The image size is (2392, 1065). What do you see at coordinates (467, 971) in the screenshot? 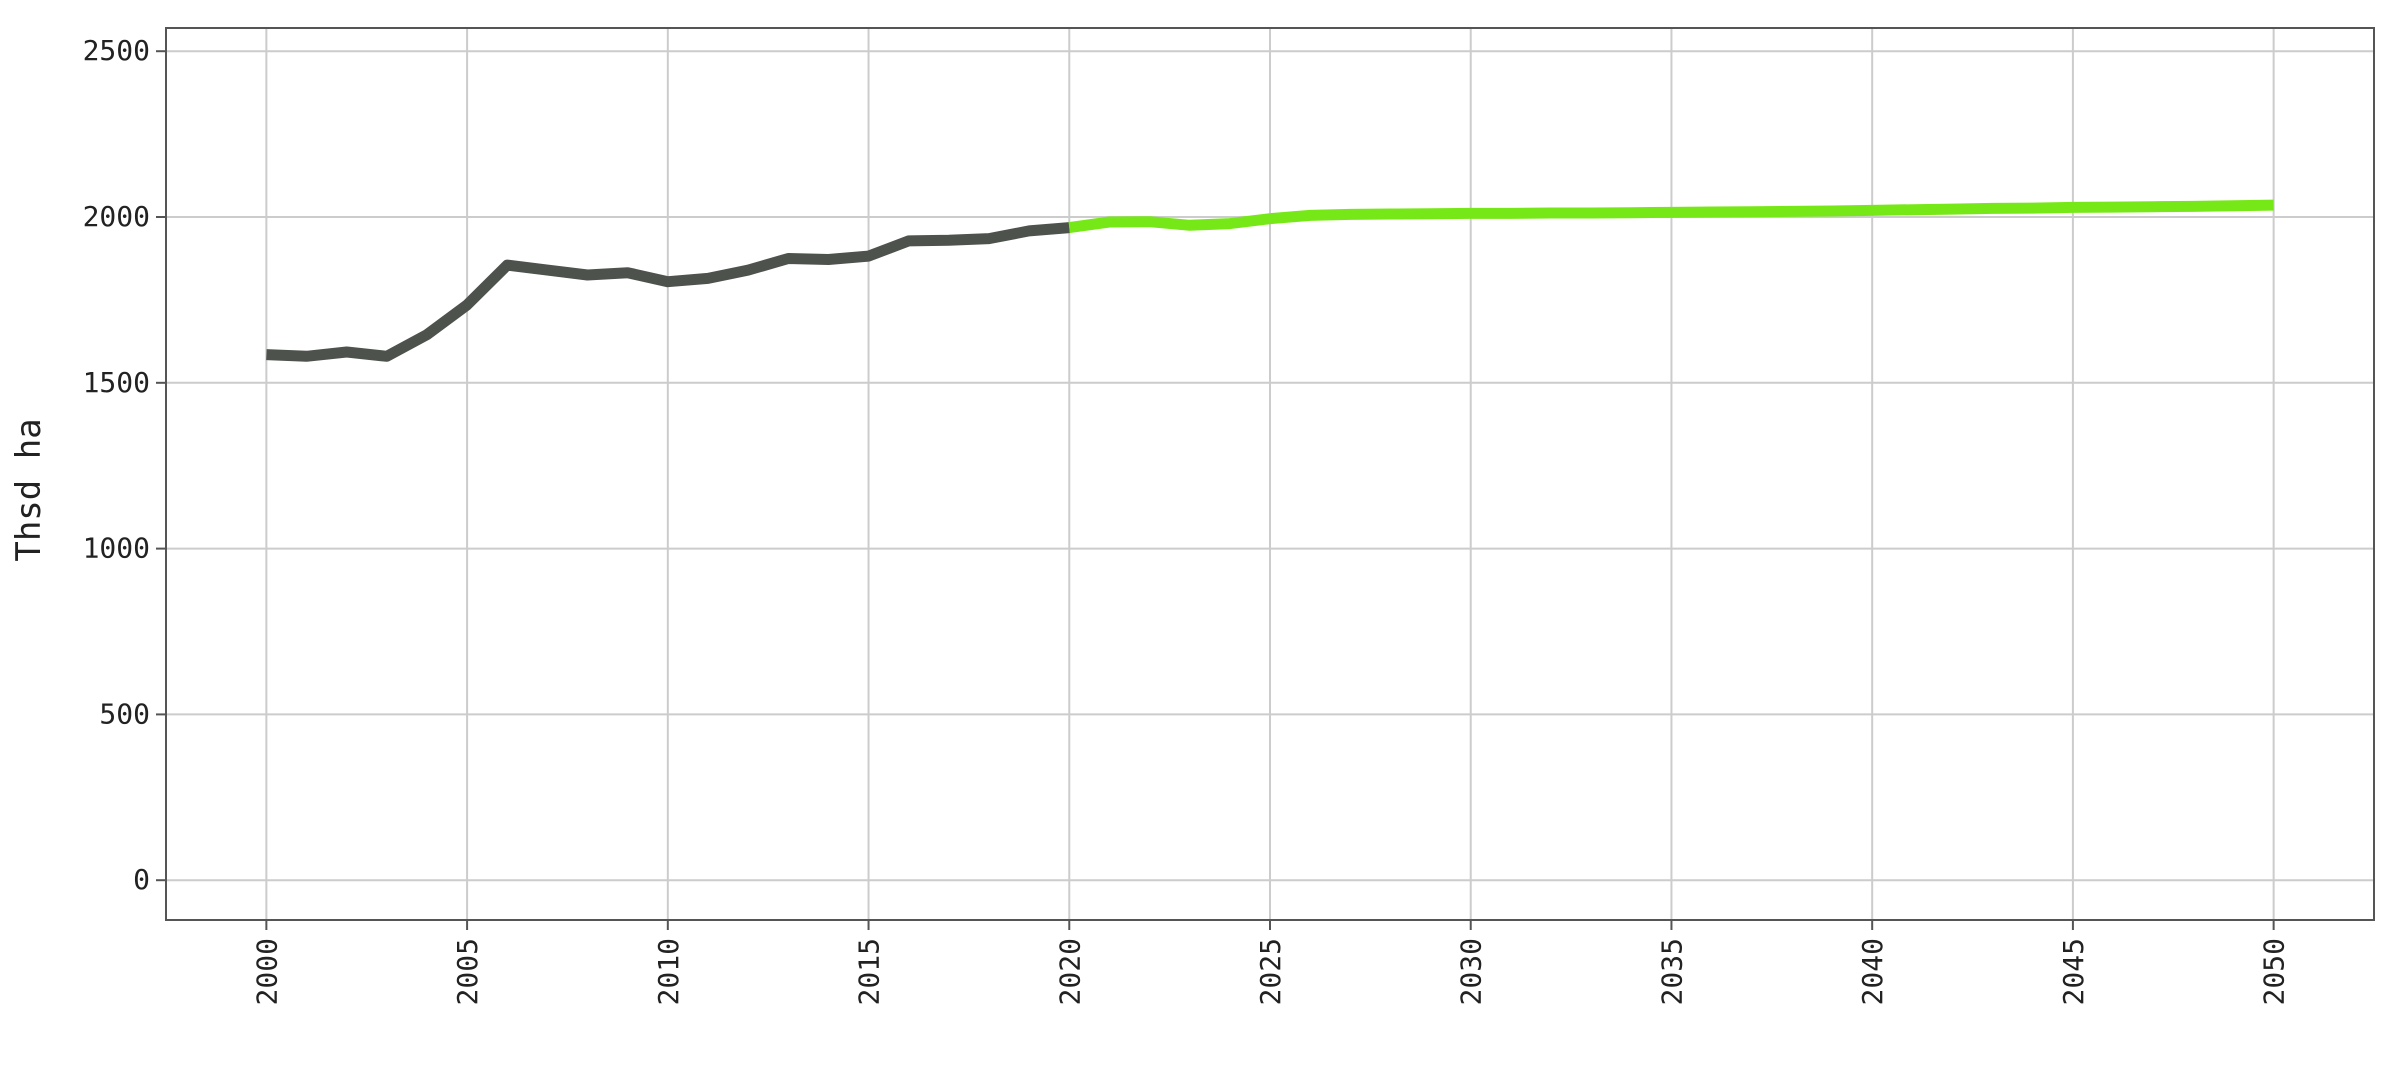
I see `x-tick-label: 2005` at bounding box center [467, 971].